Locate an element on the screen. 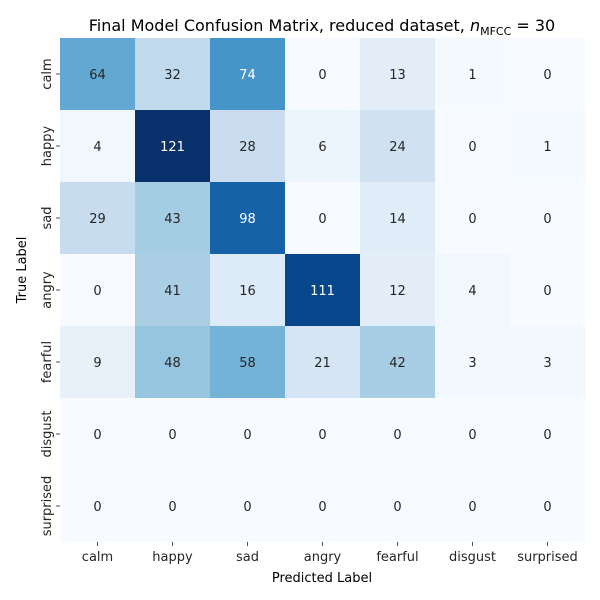 The height and width of the screenshot is (600, 600). cell-value-label: 29 is located at coordinates (97, 219).